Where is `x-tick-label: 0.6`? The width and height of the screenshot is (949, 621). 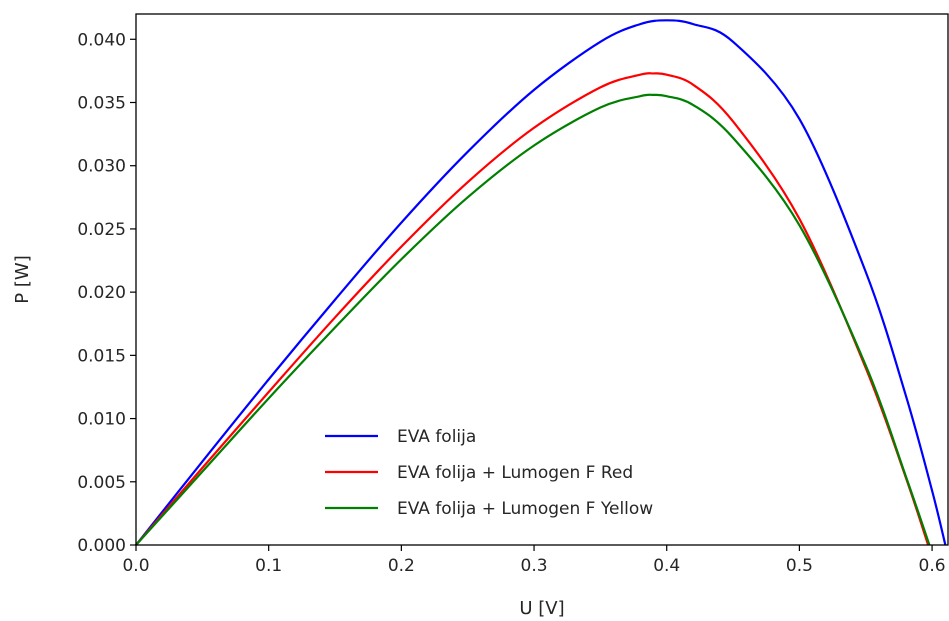
x-tick-label: 0.6 is located at coordinates (932, 566).